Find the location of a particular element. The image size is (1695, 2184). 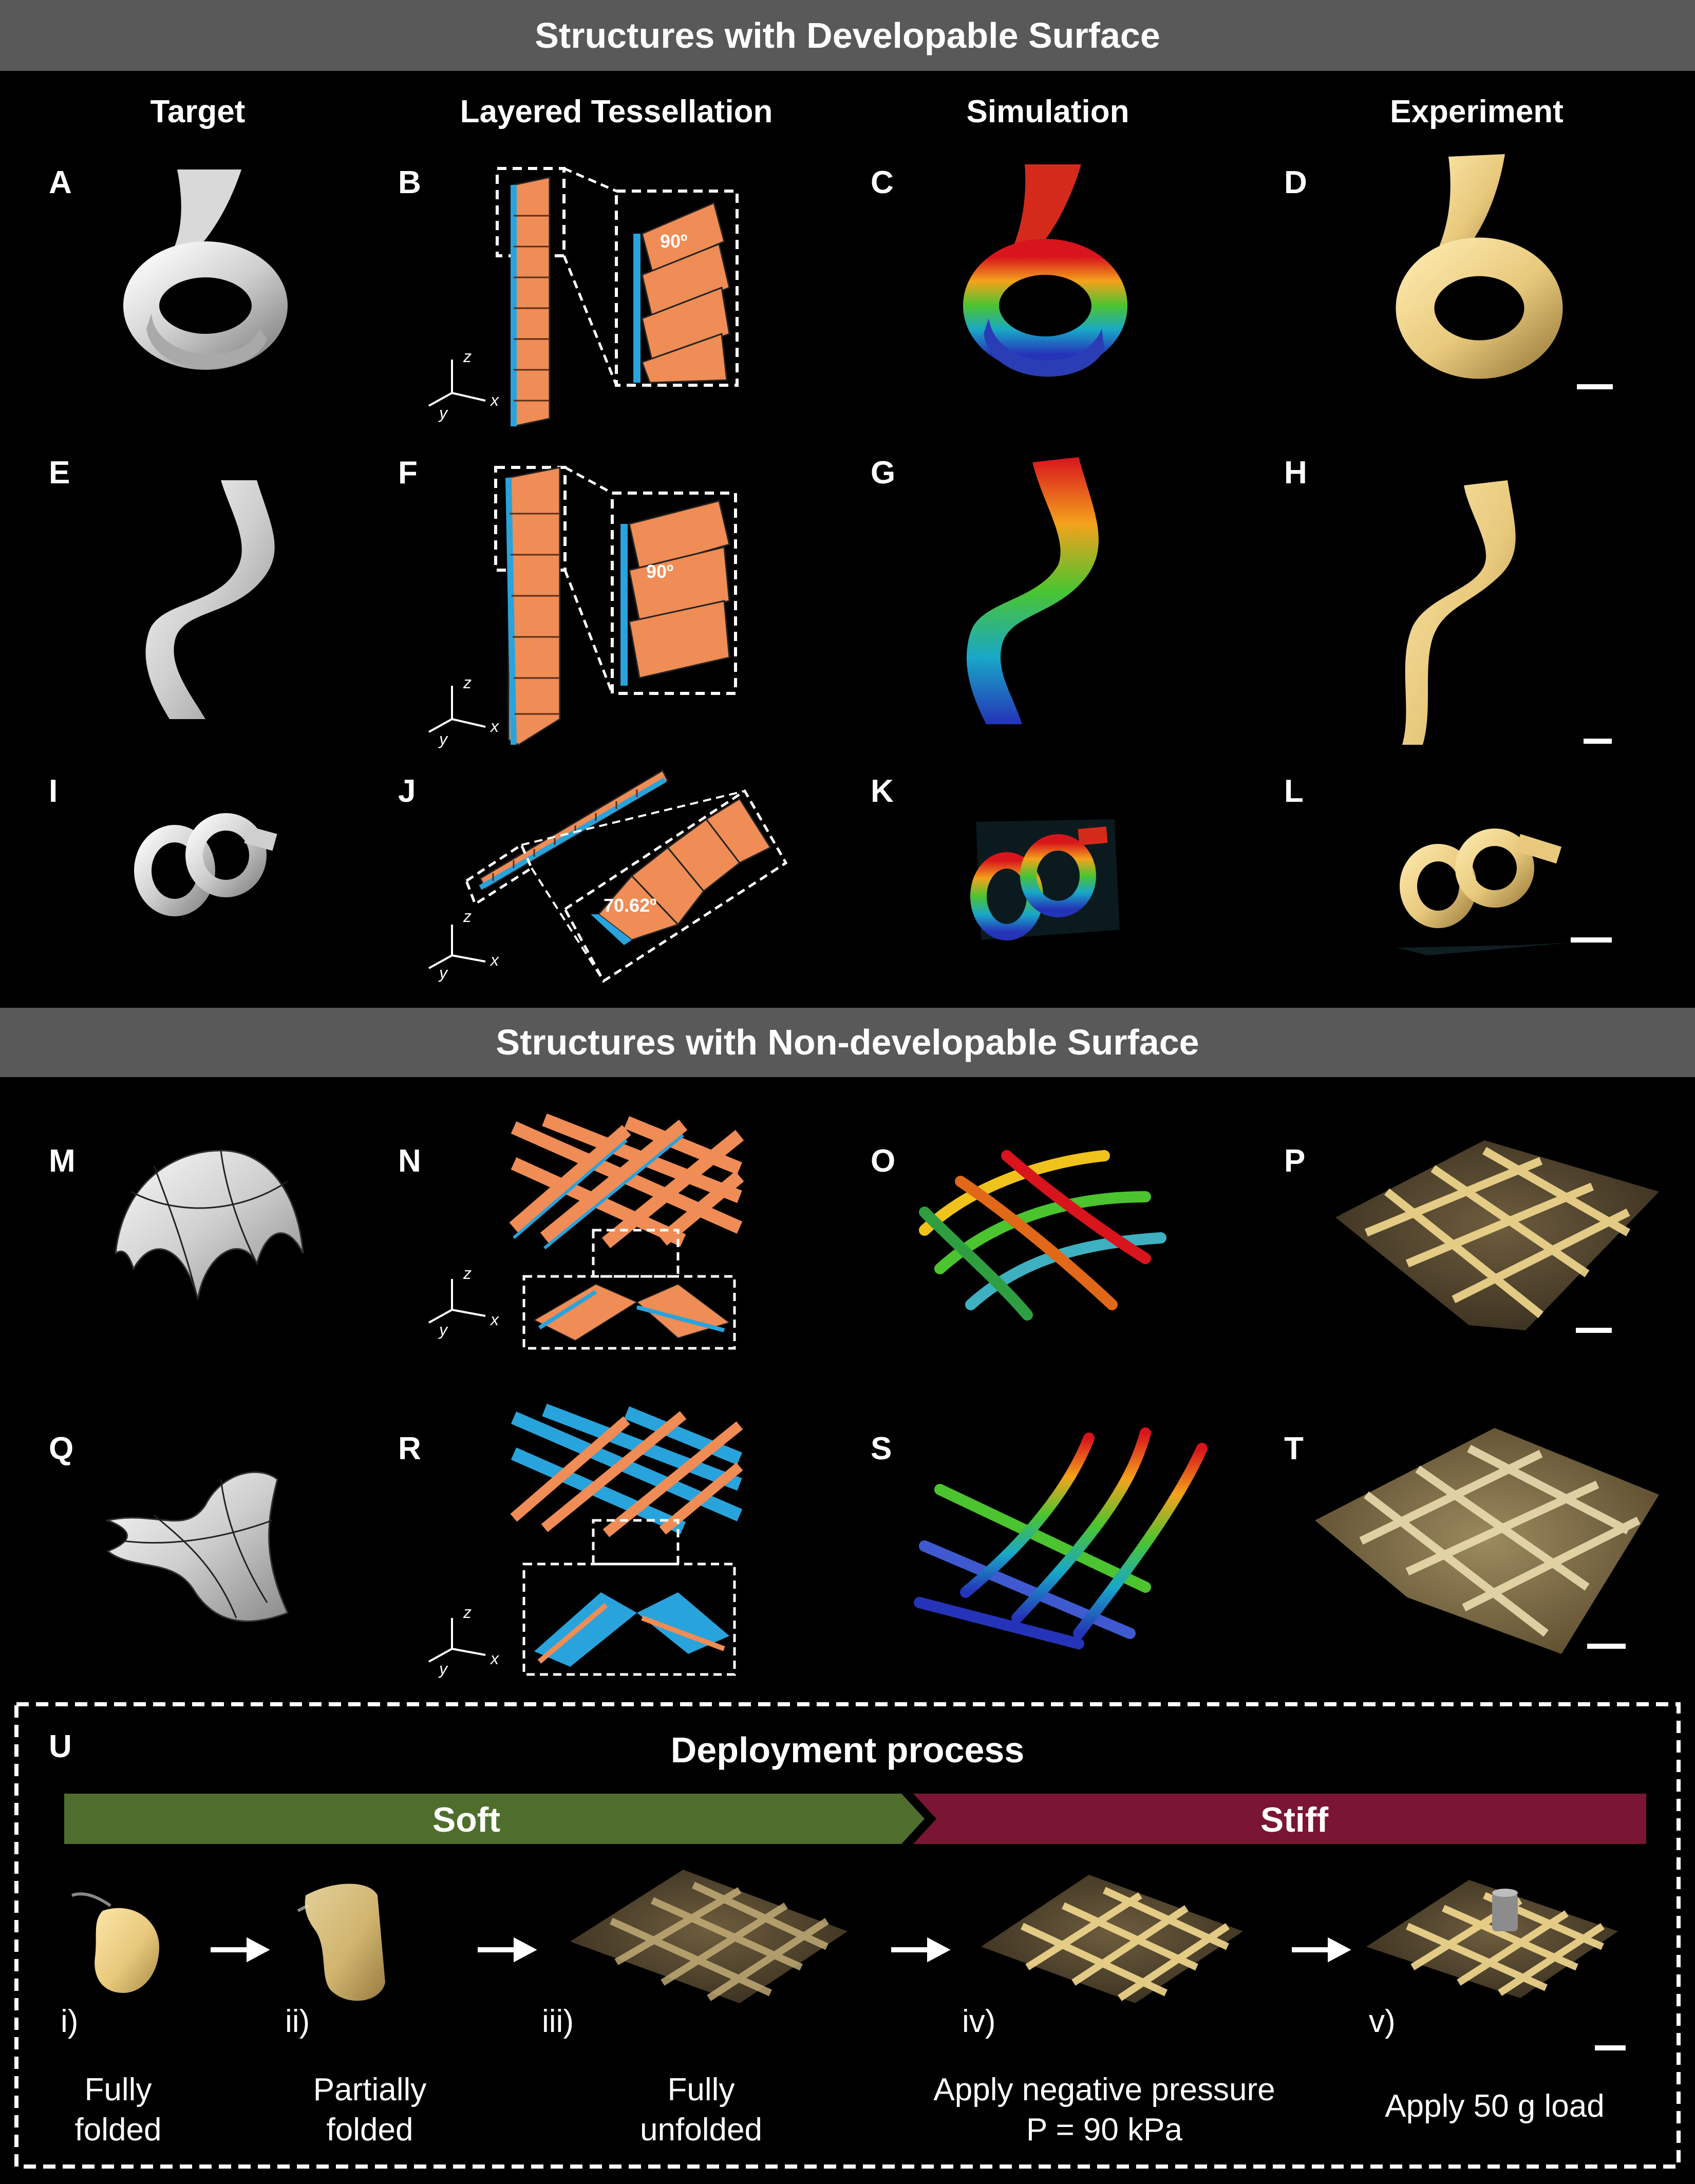

arrow-1-icon is located at coordinates (240, 1950).